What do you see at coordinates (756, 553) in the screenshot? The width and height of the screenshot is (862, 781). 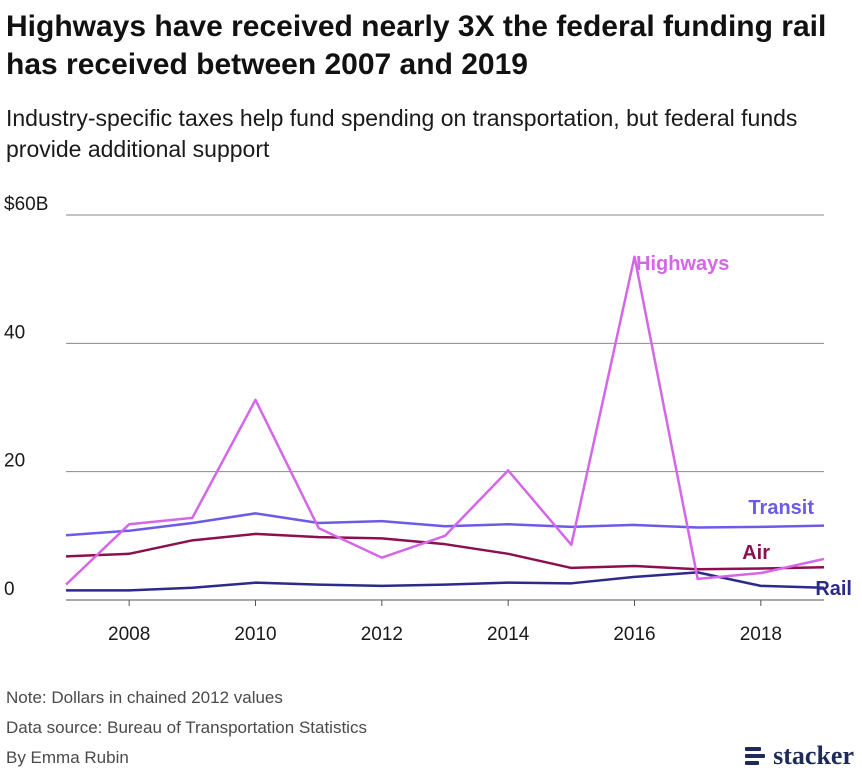 I see `series-label-air: Air` at bounding box center [756, 553].